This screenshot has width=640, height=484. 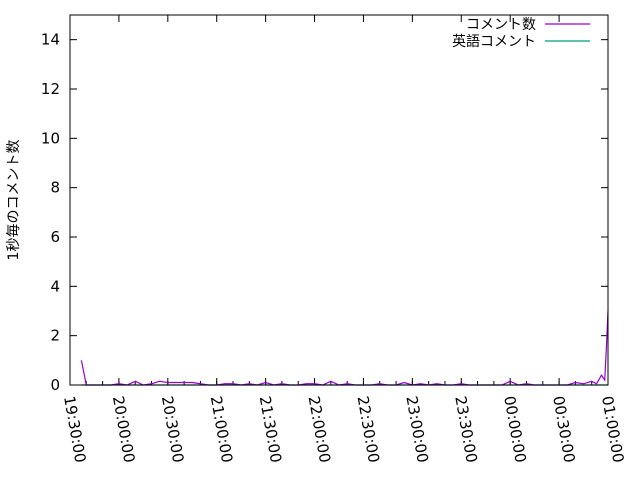 What do you see at coordinates (270, 429) in the screenshot?
I see `x-tick-label: 21:30:00` at bounding box center [270, 429].